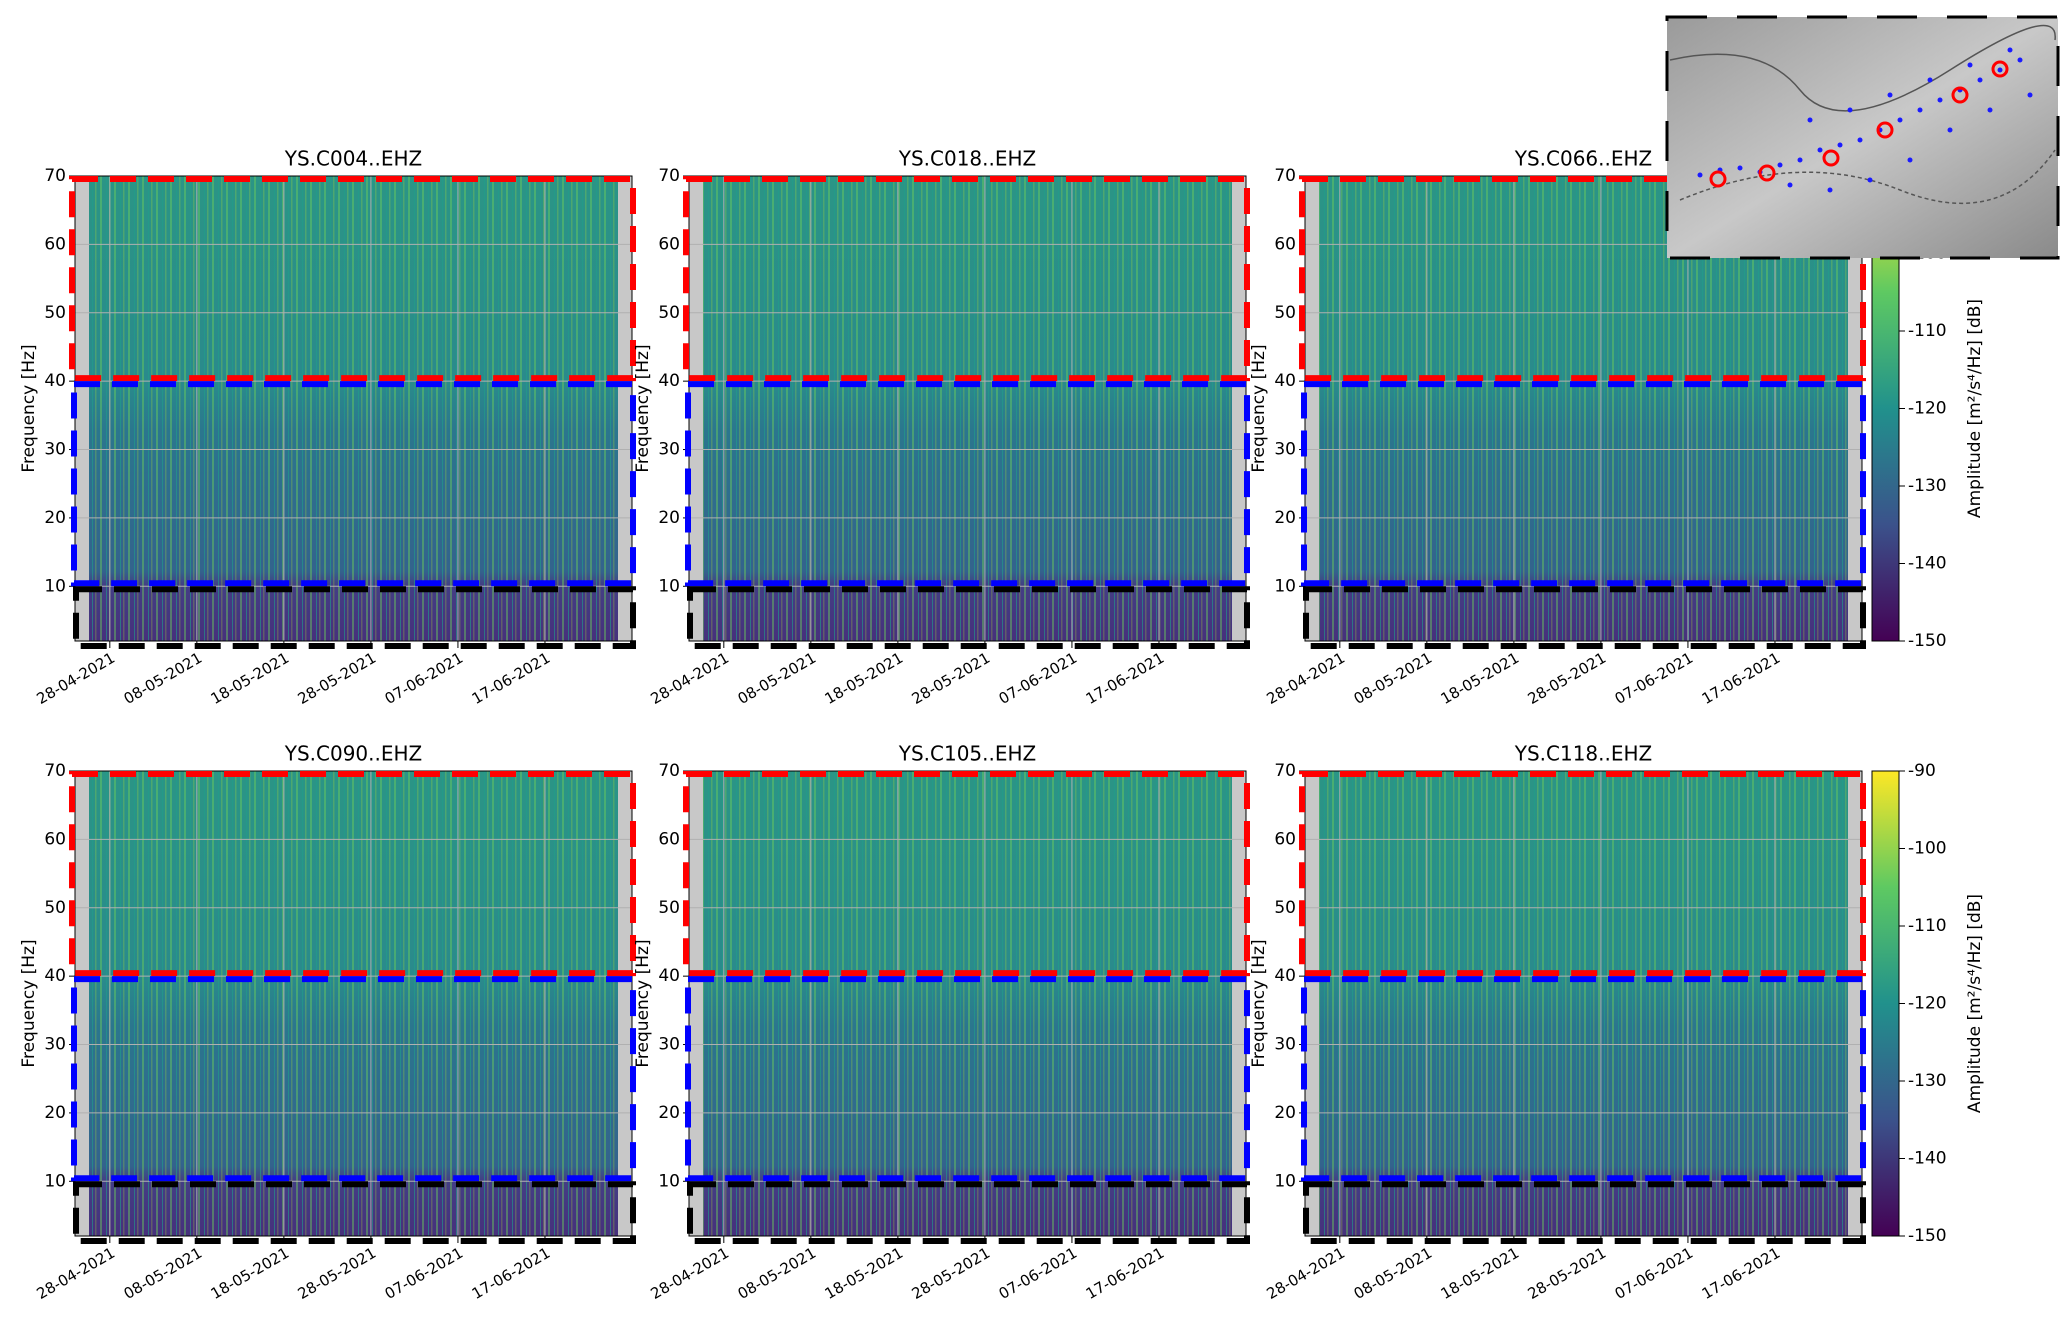 The image size is (2067, 1323). I want to click on inset-map, so click(1862, 137).